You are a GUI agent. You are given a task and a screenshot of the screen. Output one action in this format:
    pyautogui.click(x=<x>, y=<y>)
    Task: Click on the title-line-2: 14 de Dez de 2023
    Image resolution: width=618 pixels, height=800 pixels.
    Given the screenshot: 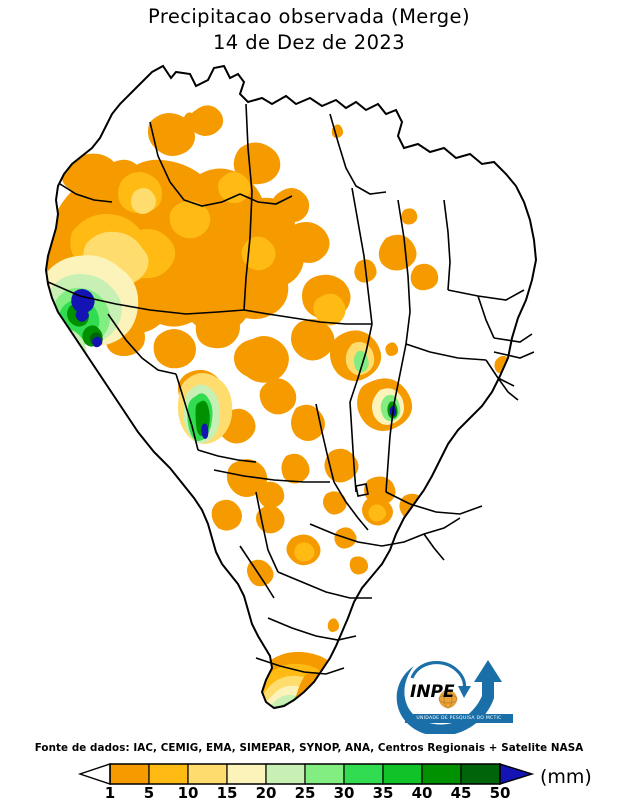 What is the action you would take?
    pyautogui.click(x=309, y=42)
    